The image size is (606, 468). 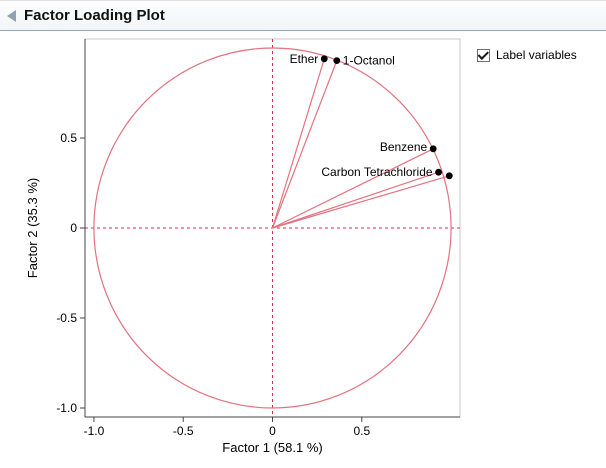 What do you see at coordinates (66, 318) in the screenshot?
I see `y-tick-label: -0.5` at bounding box center [66, 318].